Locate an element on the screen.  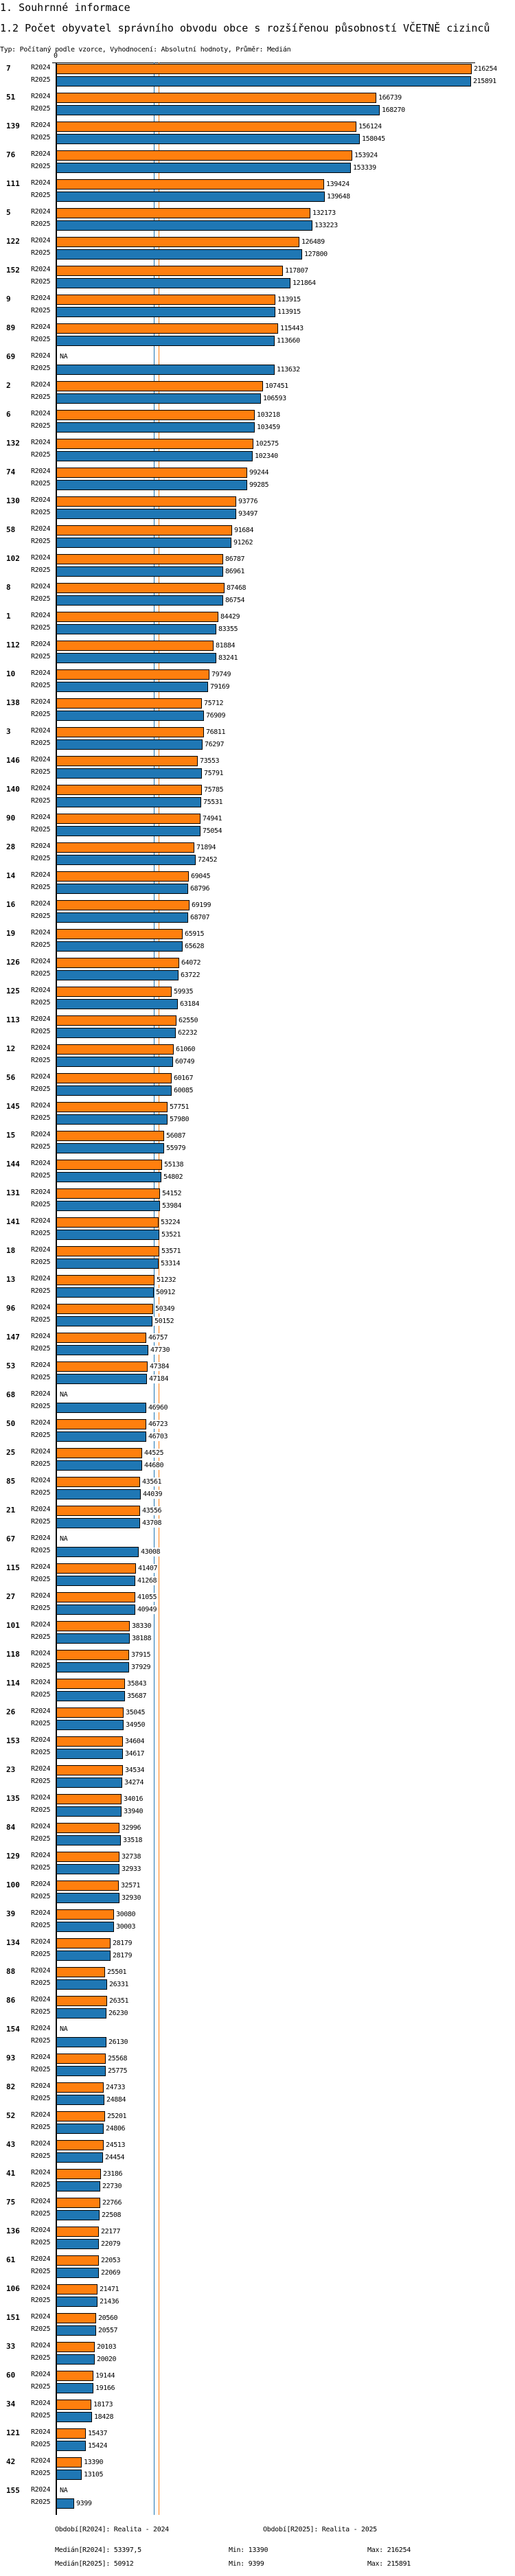
value-label: 19166 is located at coordinates (105, 2388).